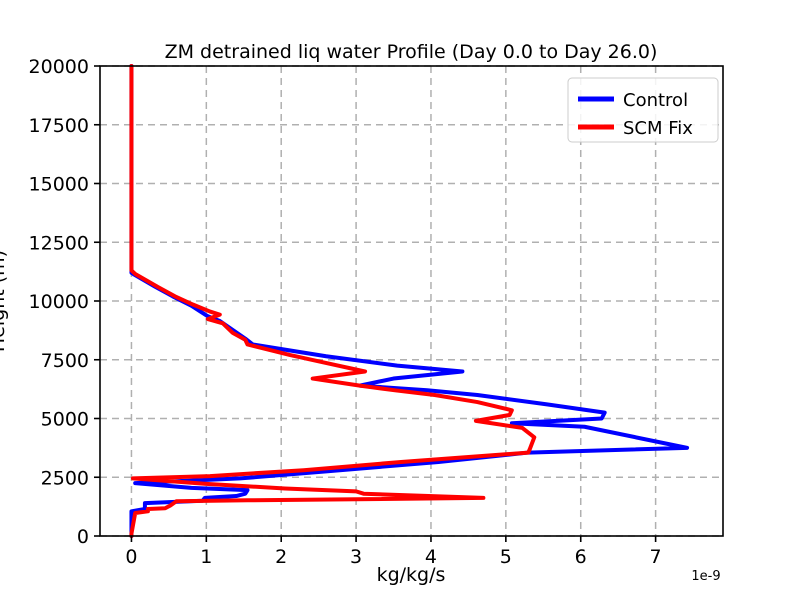  What do you see at coordinates (581, 557) in the screenshot?
I see `x-tick-label: 6` at bounding box center [581, 557].